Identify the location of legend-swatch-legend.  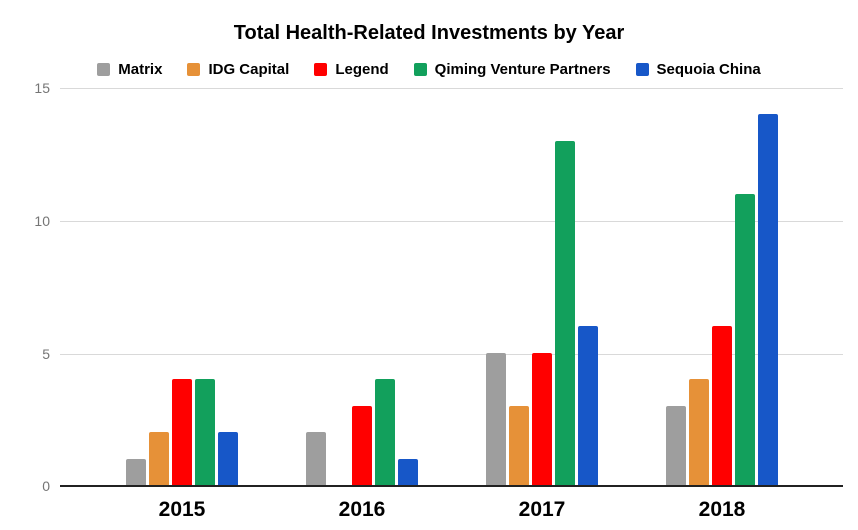
(321, 69).